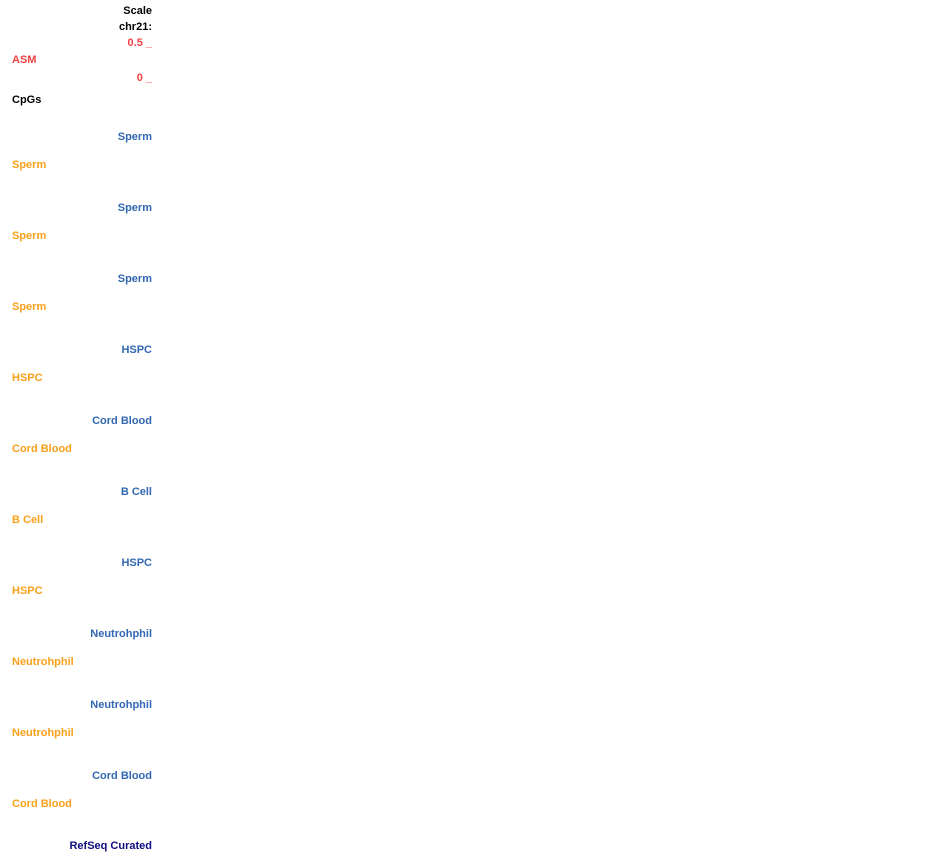  What do you see at coordinates (139, 43) in the screenshot?
I see `asm-range-max-label: 0.5 _` at bounding box center [139, 43].